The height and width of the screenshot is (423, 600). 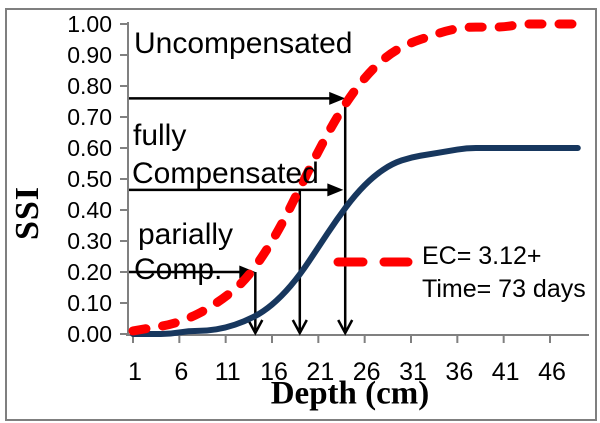 What do you see at coordinates (27, 213) in the screenshot?
I see `y-axis-title: SSI` at bounding box center [27, 213].